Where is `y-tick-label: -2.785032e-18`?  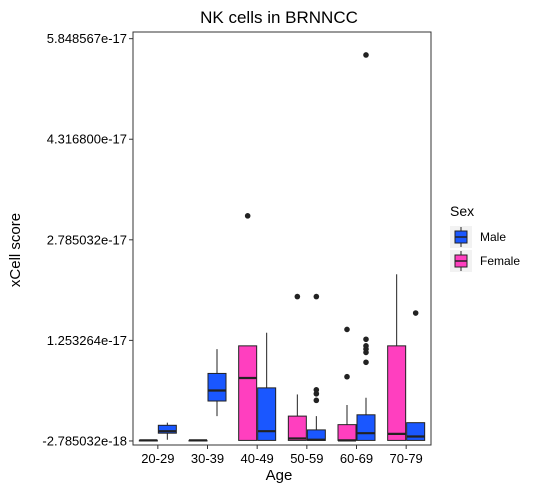
y-tick-label: -2.785032e-18 is located at coordinates (84, 440).